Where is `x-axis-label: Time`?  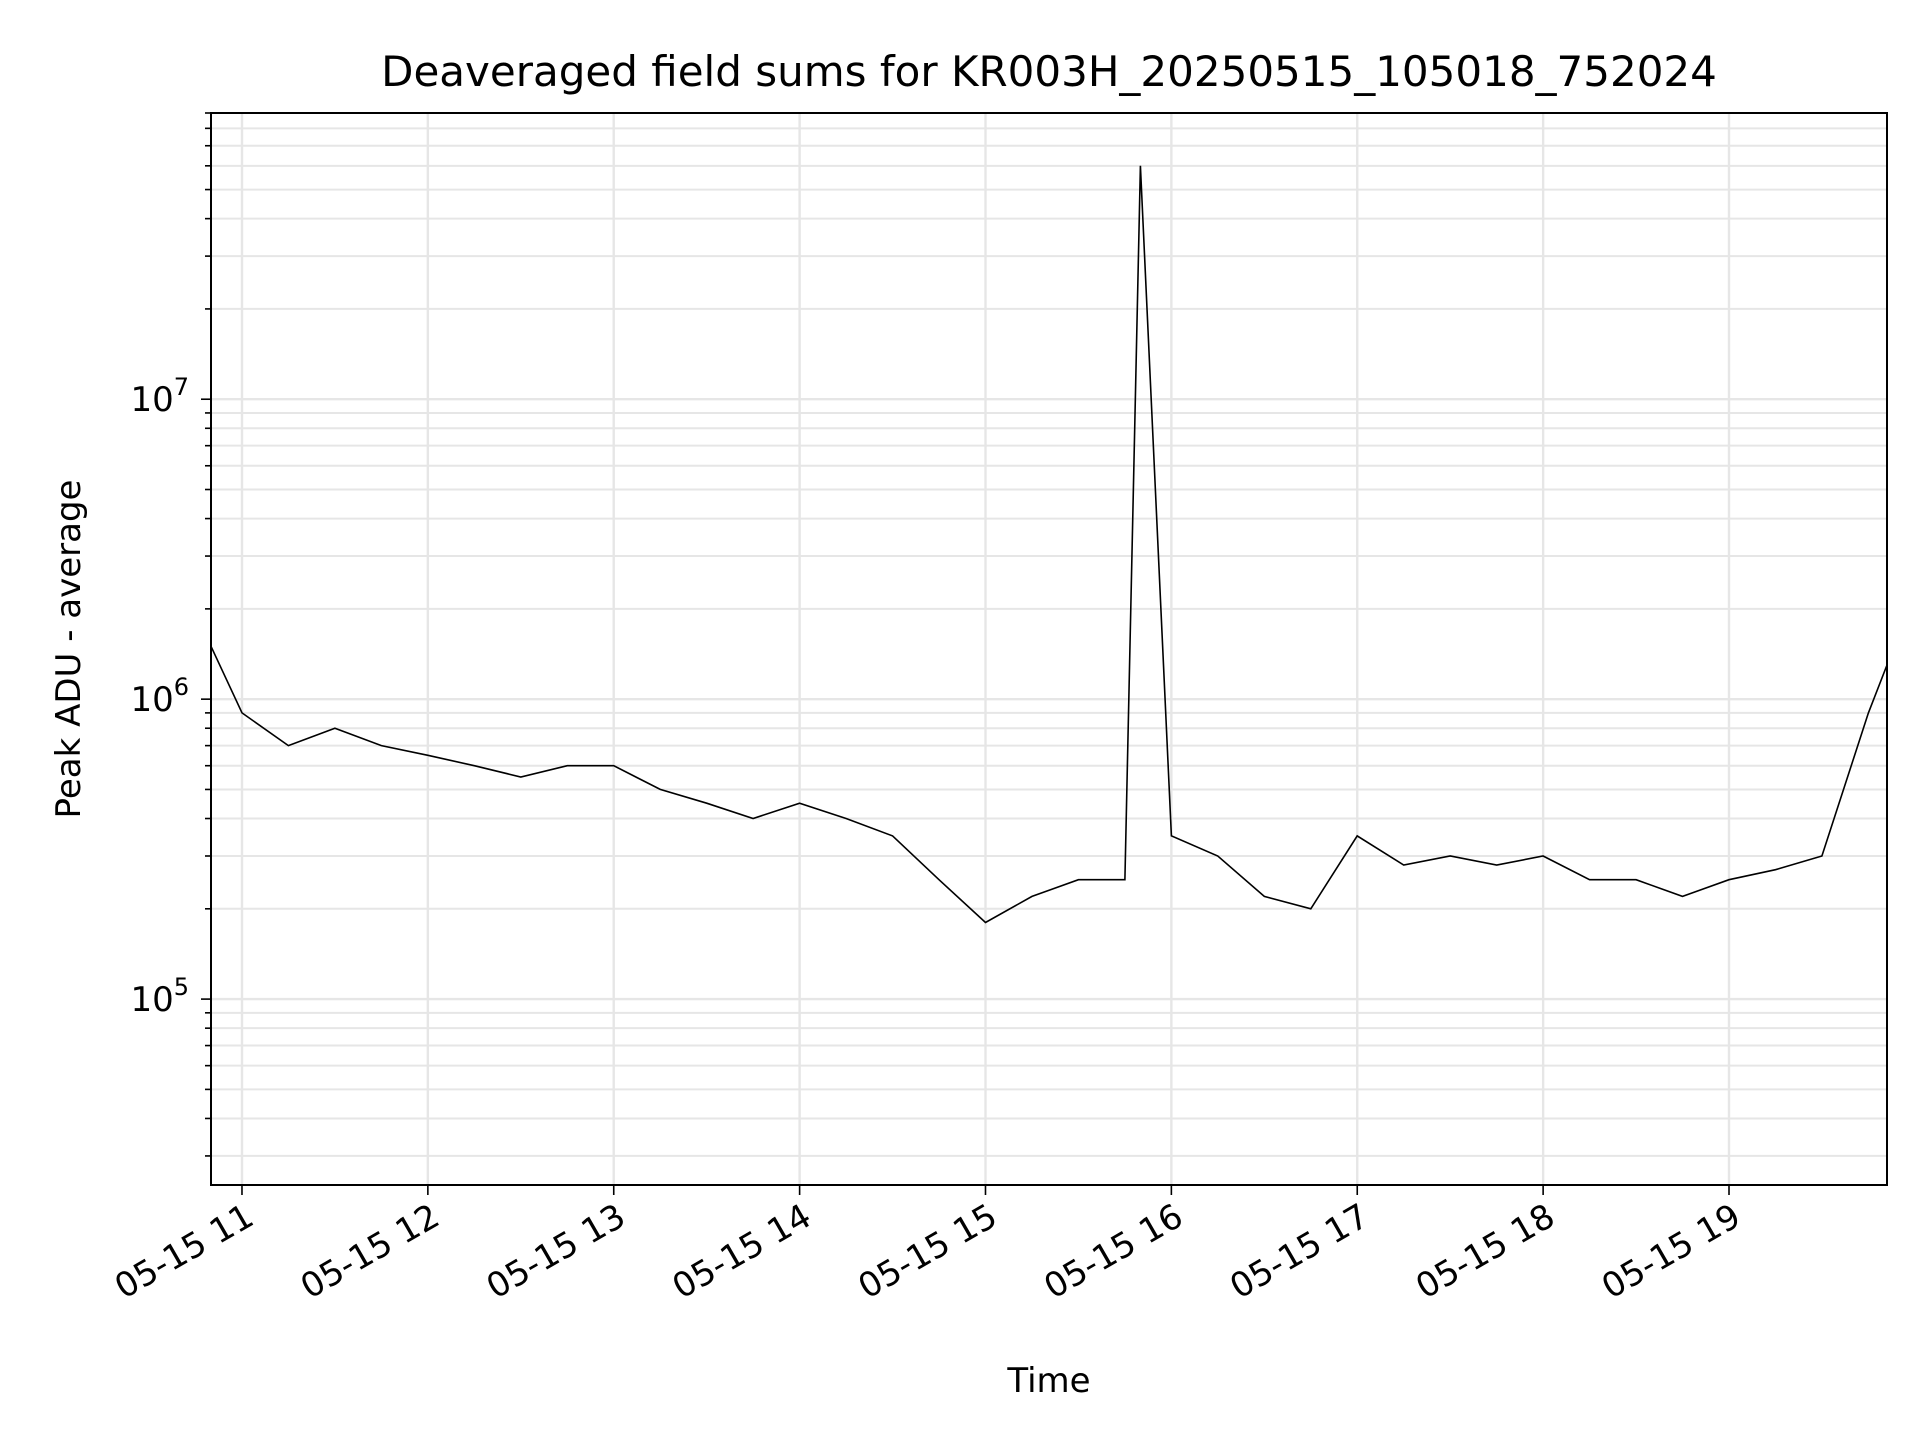
x-axis-label: Time is located at coordinates (1048, 1381).